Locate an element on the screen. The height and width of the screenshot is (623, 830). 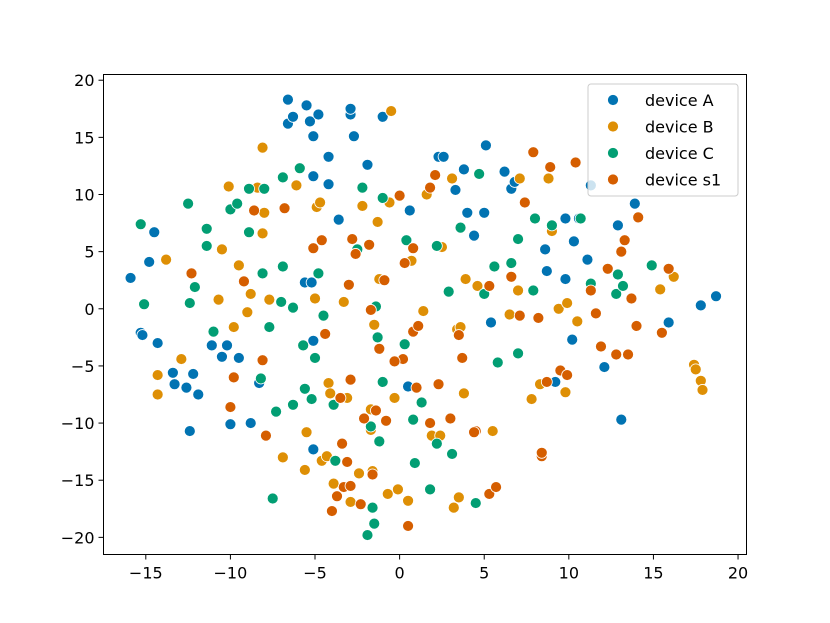
y-tick-label: 5 is located at coordinates (89, 252).